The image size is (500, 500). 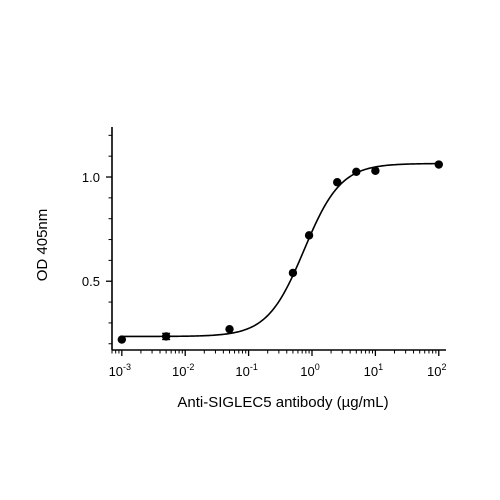 I want to click on x-tick-label: 10⁻², so click(x=183, y=370).